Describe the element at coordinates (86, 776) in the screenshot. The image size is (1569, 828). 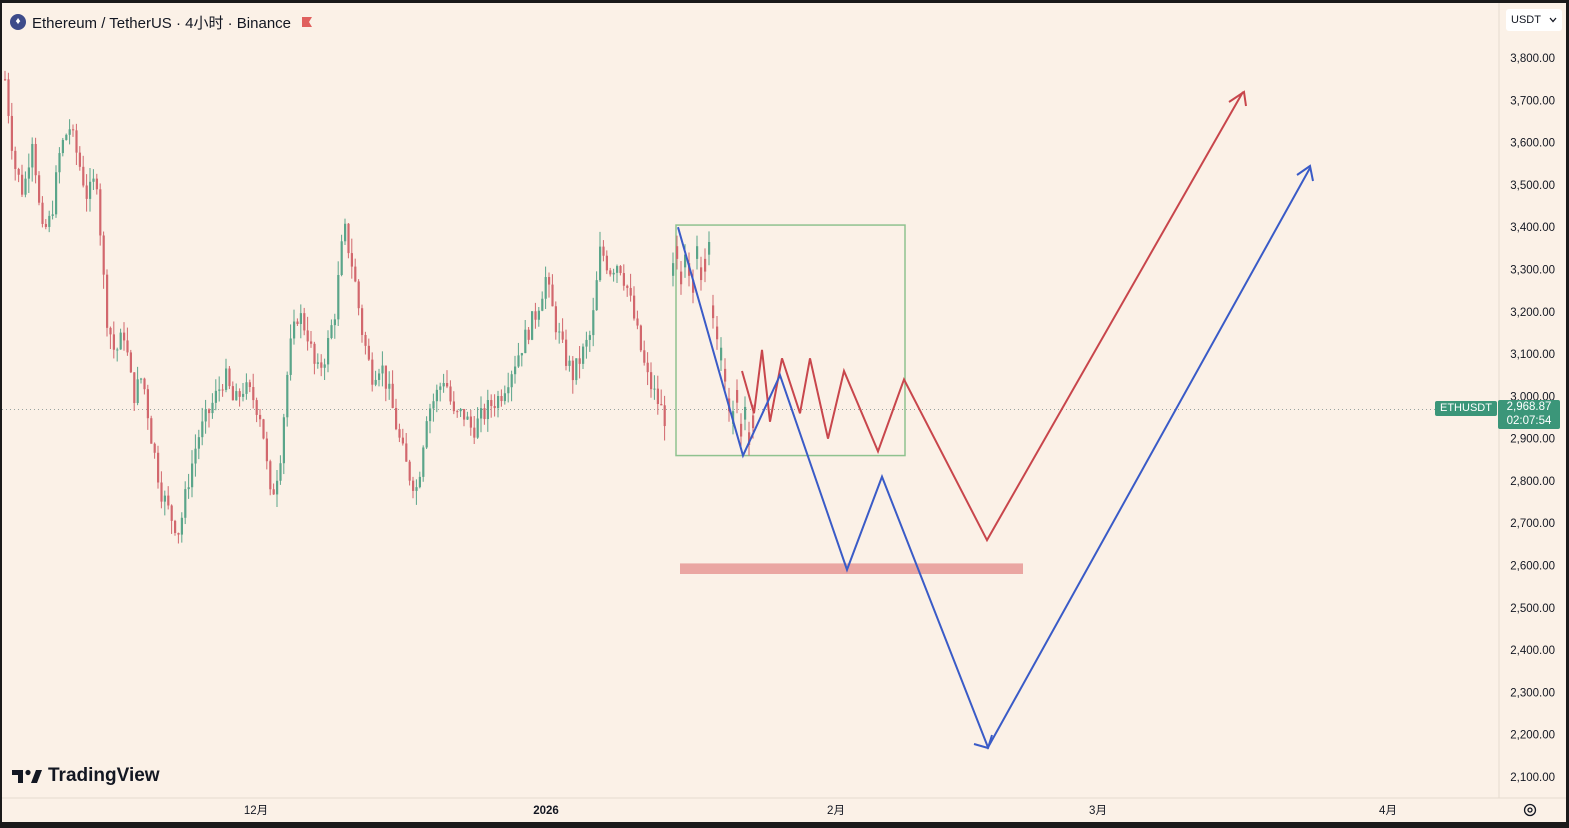
I see `tradingview-logo: TradingView` at that location.